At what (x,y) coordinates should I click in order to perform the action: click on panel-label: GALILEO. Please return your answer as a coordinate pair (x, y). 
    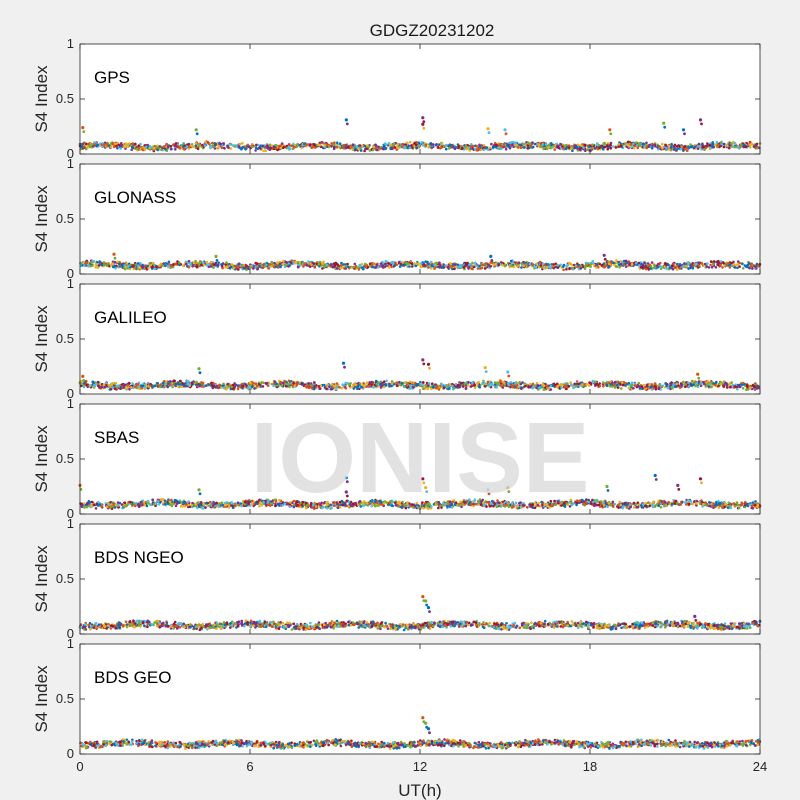
    Looking at the image, I should click on (130, 317).